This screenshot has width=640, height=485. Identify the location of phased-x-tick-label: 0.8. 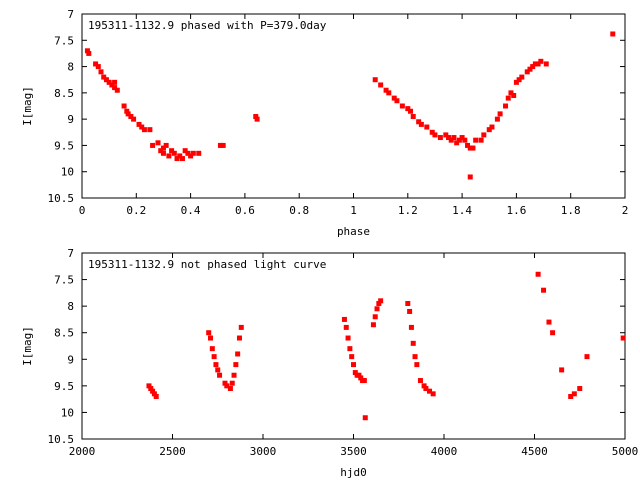
(299, 210).